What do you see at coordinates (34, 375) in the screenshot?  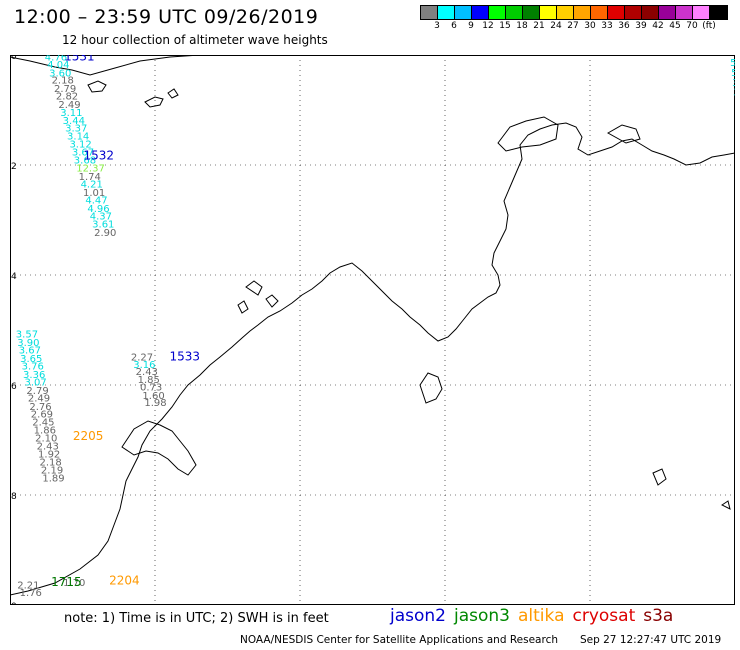 I see `wave-height-value: 3.36` at bounding box center [34, 375].